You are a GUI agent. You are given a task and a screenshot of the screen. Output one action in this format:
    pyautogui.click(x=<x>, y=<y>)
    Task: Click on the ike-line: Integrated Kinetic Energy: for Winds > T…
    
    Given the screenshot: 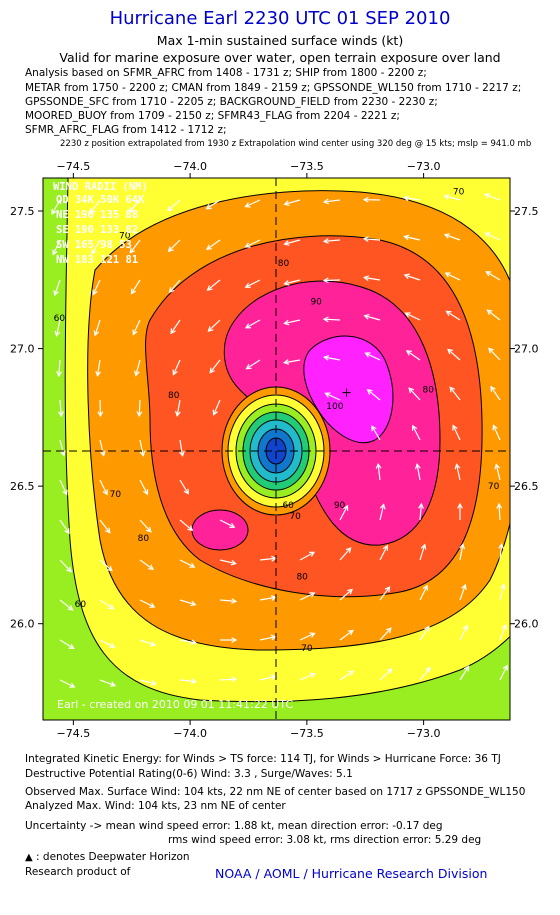 What is the action you would take?
    pyautogui.click(x=263, y=759)
    